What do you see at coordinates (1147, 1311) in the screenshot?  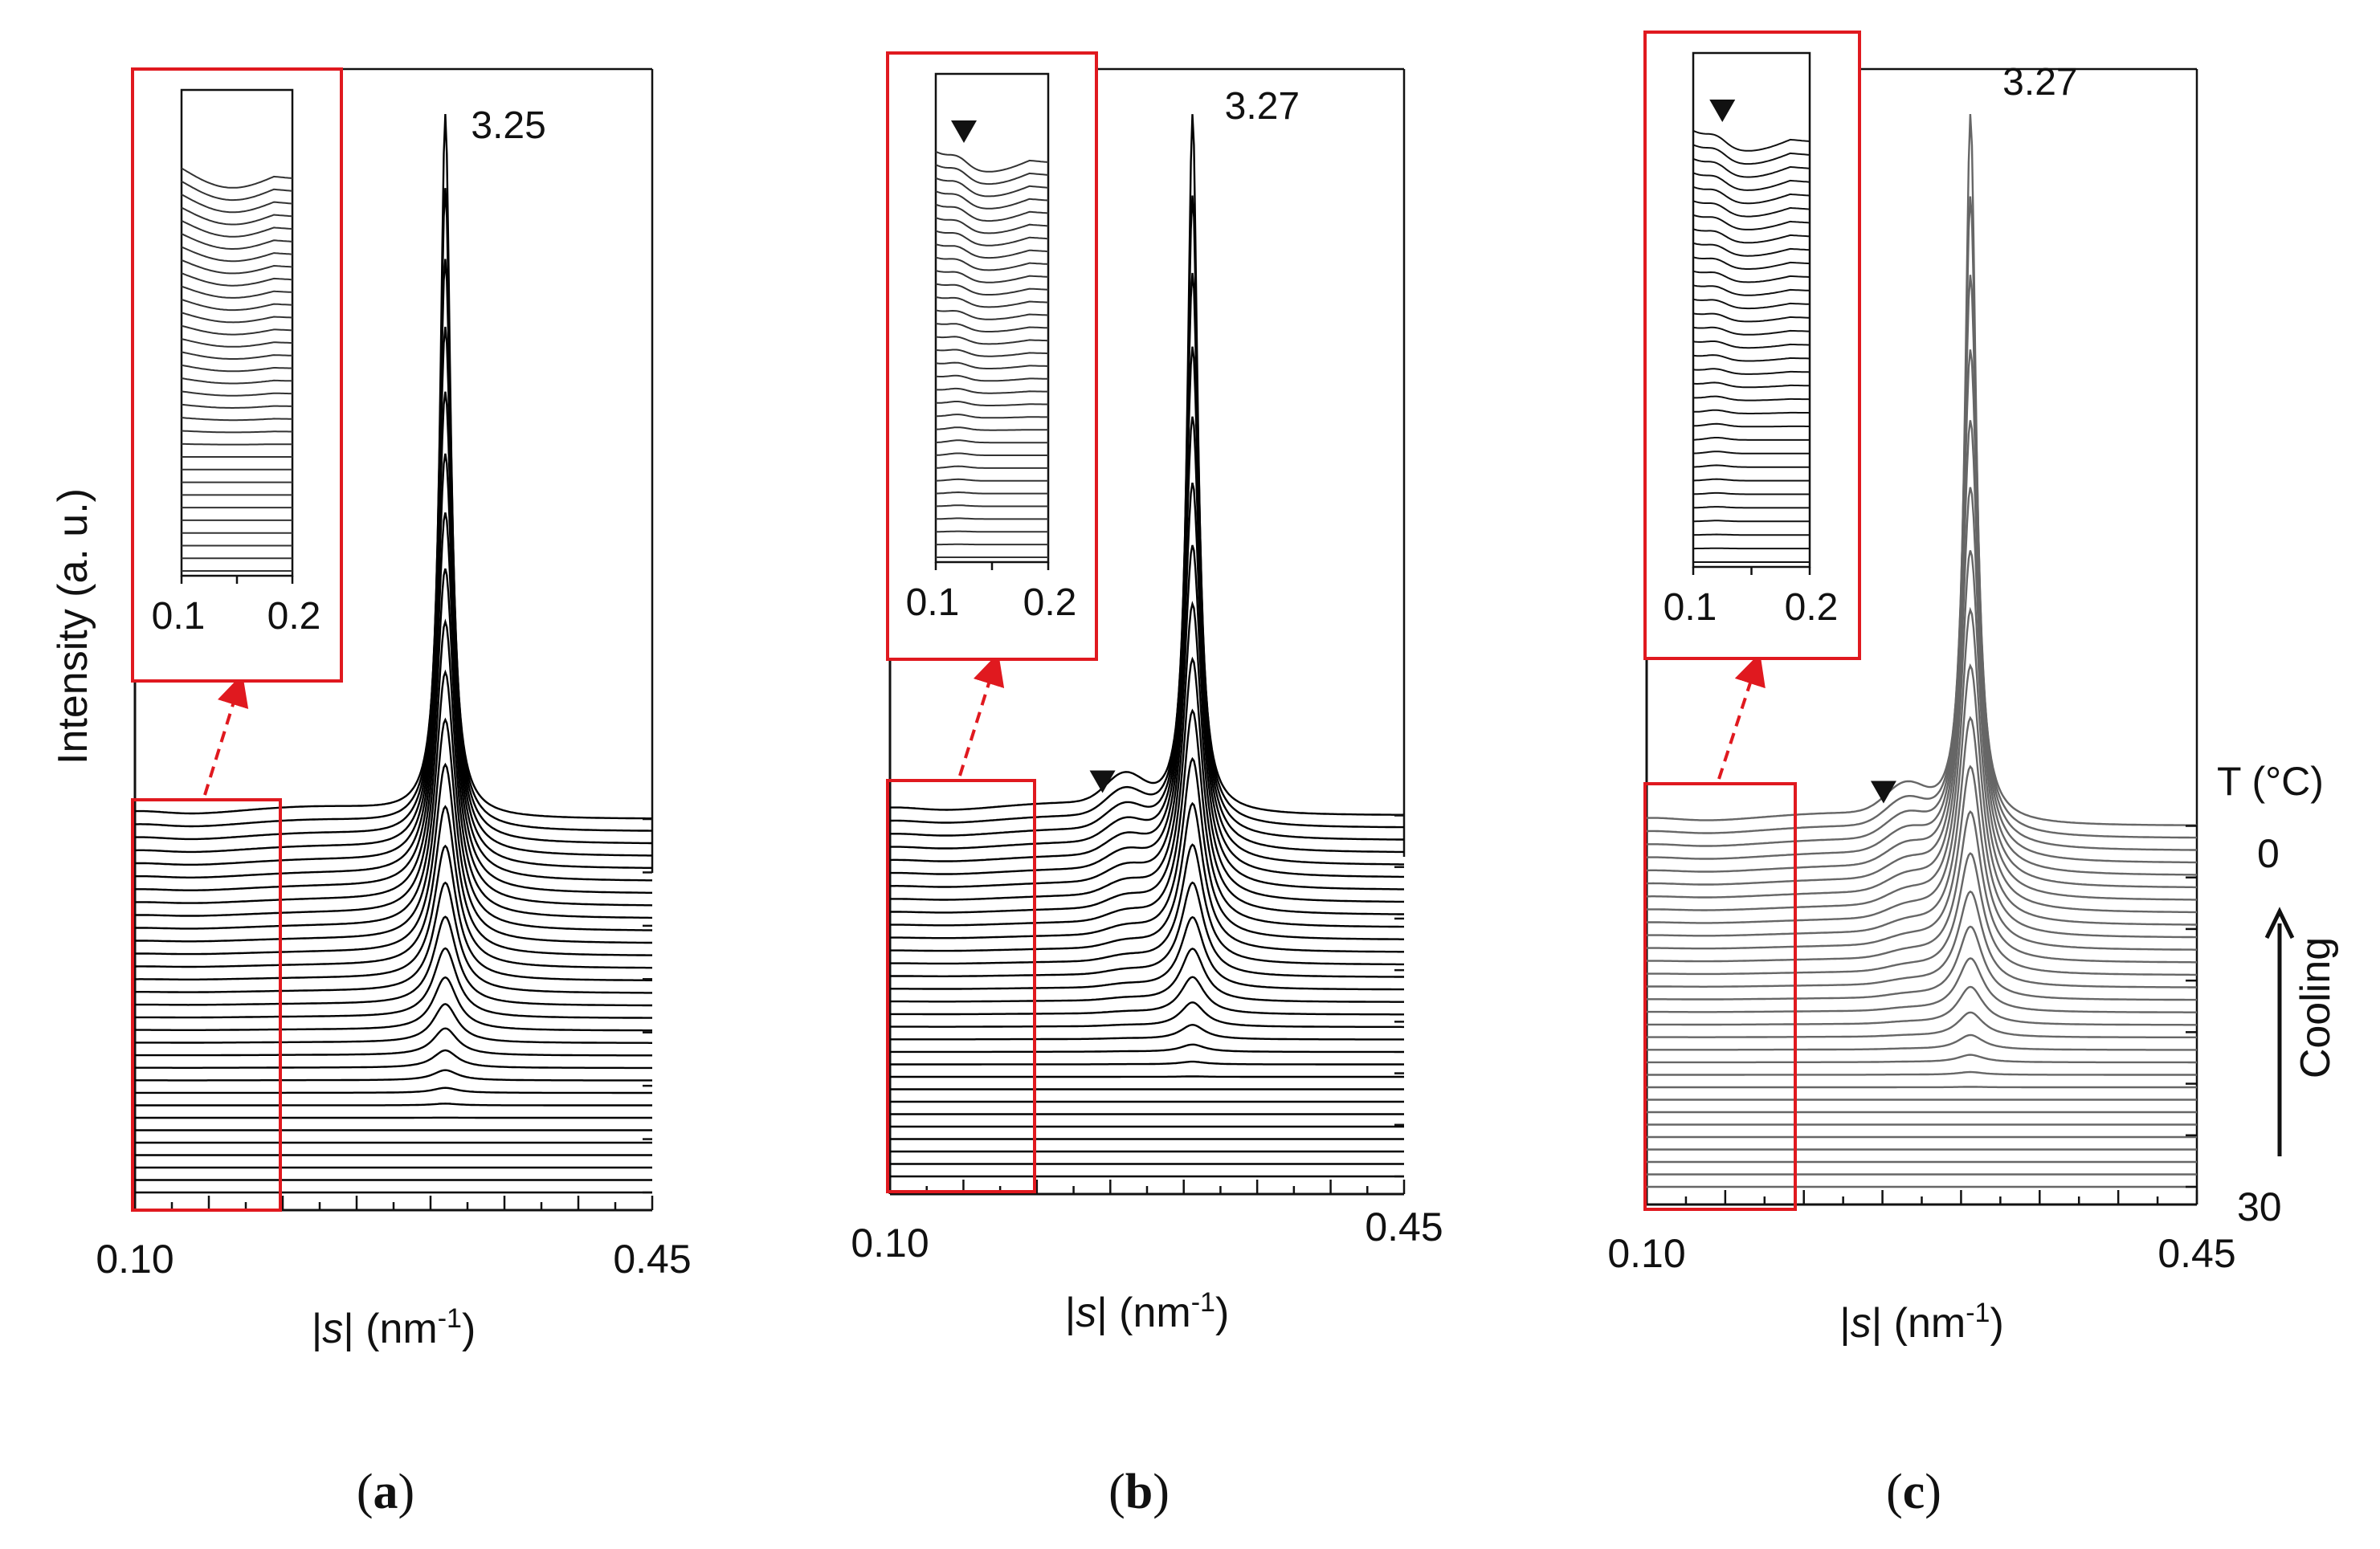 I see `x-axis-title: |s| (nm-1)` at bounding box center [1147, 1311].